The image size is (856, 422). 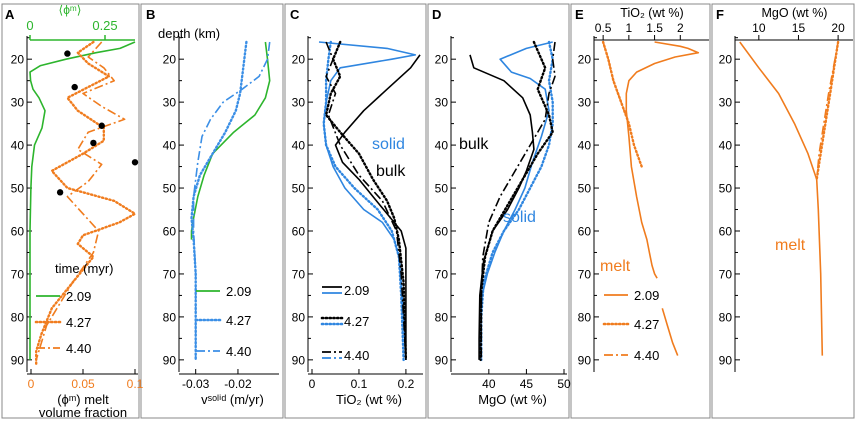 What do you see at coordinates (474, 144) in the screenshot?
I see `annotation-bulk: bulk` at bounding box center [474, 144].